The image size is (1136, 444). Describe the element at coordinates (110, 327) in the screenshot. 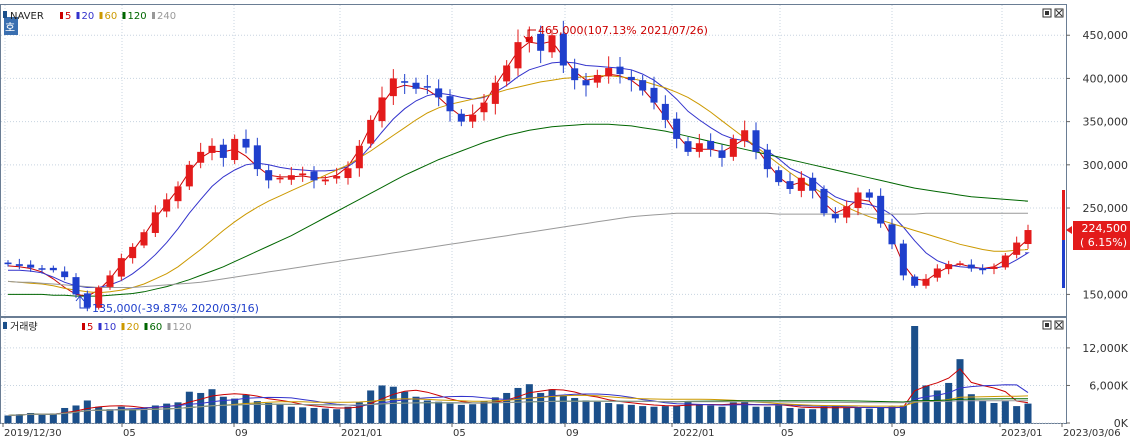

I see `legend-item-label: 10` at that location.